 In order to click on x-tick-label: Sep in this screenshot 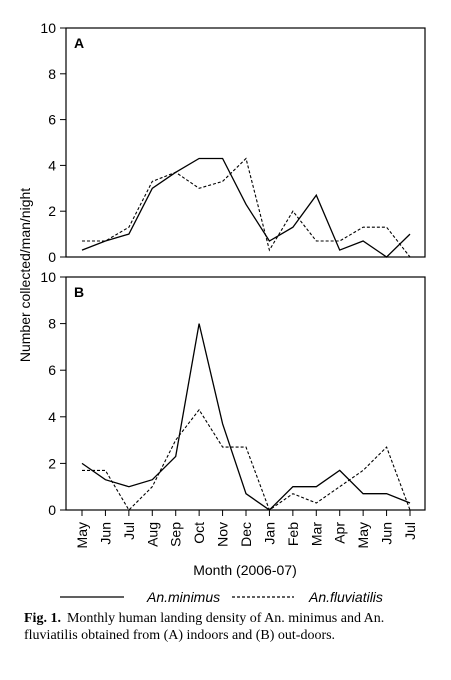, I will do `click(176, 534)`.